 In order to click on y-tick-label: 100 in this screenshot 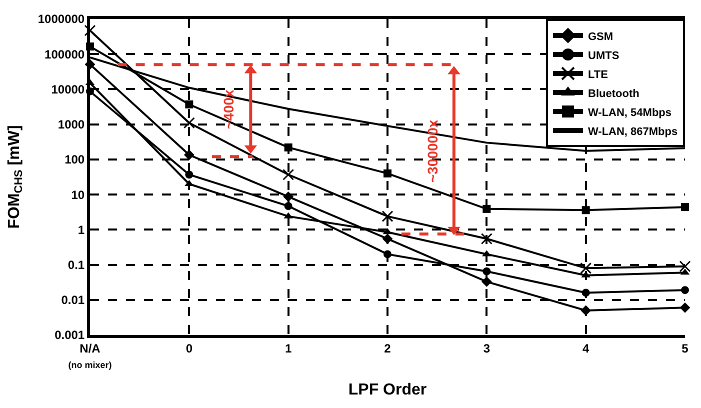, I will do `click(74, 159)`.